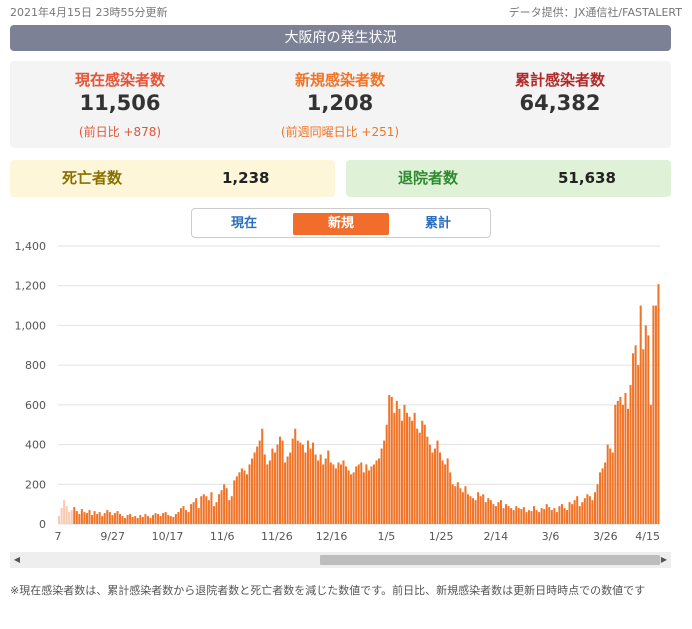 This screenshot has width=692, height=629. What do you see at coordinates (441, 536) in the screenshot?
I see `x-tick-label: 1/25` at bounding box center [441, 536].